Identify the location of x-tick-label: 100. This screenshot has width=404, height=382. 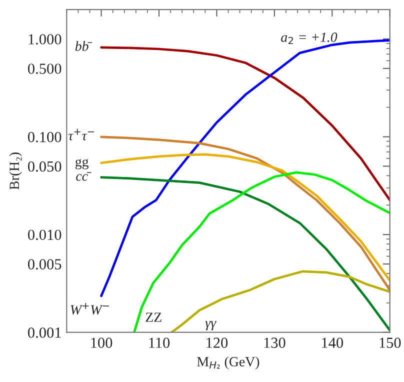
(101, 343).